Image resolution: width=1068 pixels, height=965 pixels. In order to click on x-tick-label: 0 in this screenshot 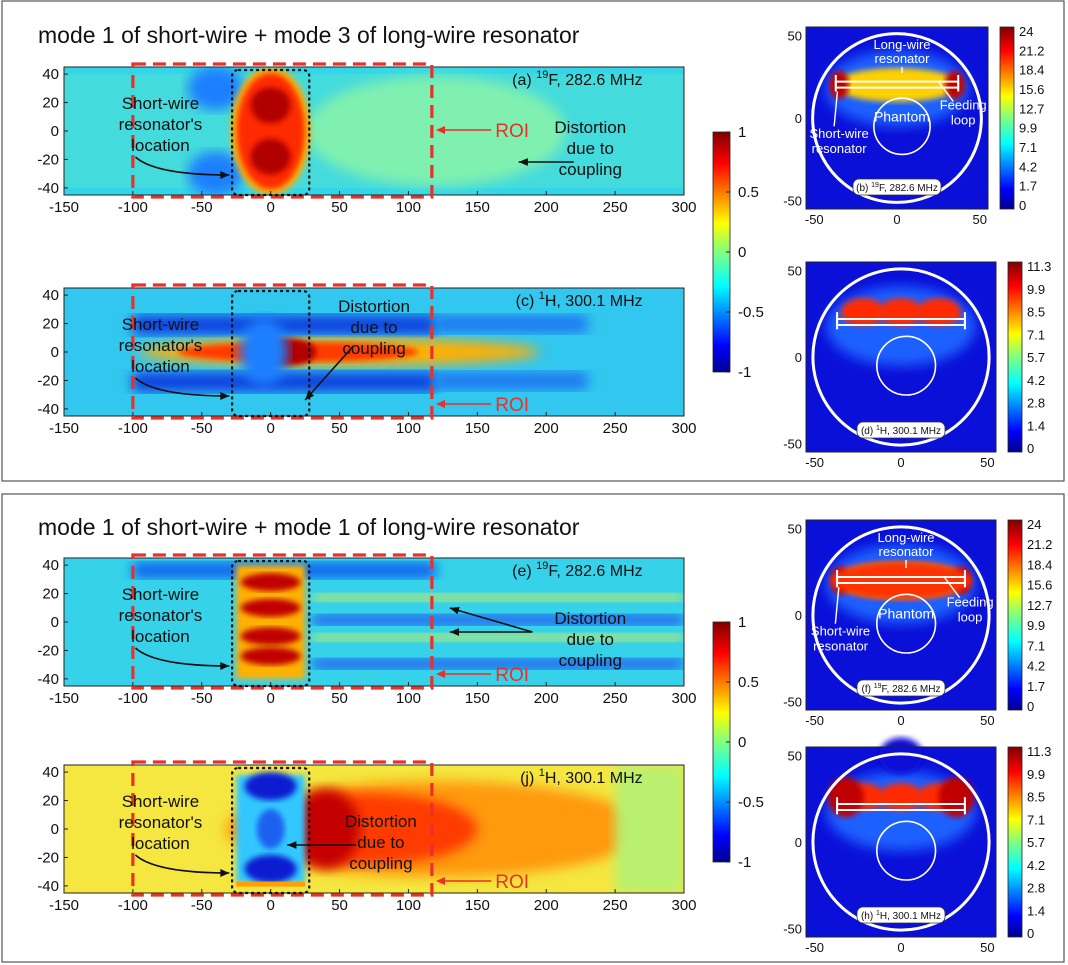, I will do `click(270, 698)`.